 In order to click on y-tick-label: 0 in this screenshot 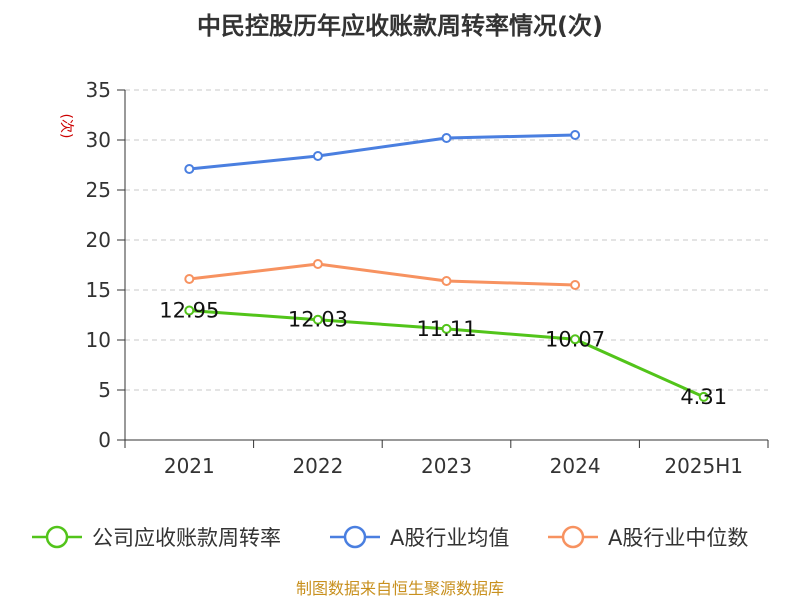, I will do `click(104, 440)`.